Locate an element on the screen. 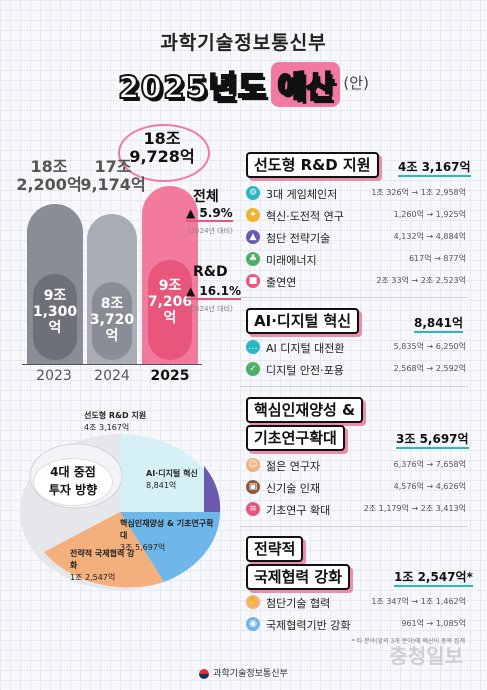  title-suffix: (안) is located at coordinates (356, 83).